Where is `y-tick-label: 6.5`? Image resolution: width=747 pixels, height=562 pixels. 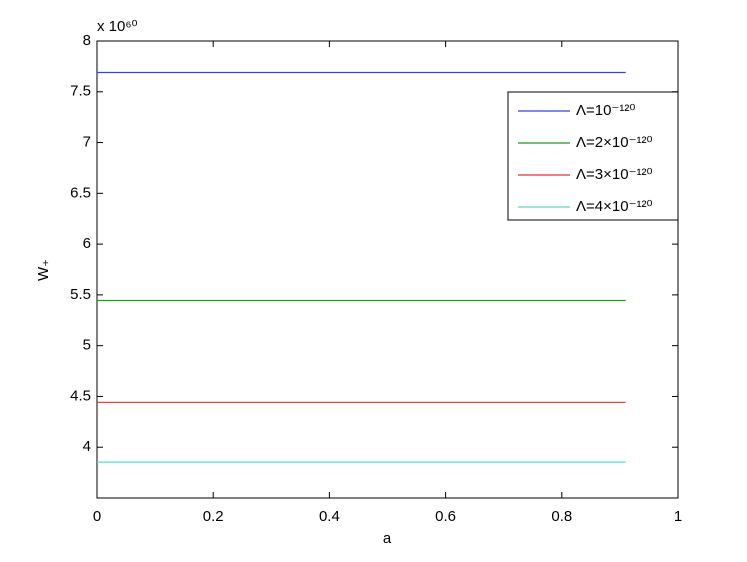 y-tick-label: 6.5 is located at coordinates (80, 192).